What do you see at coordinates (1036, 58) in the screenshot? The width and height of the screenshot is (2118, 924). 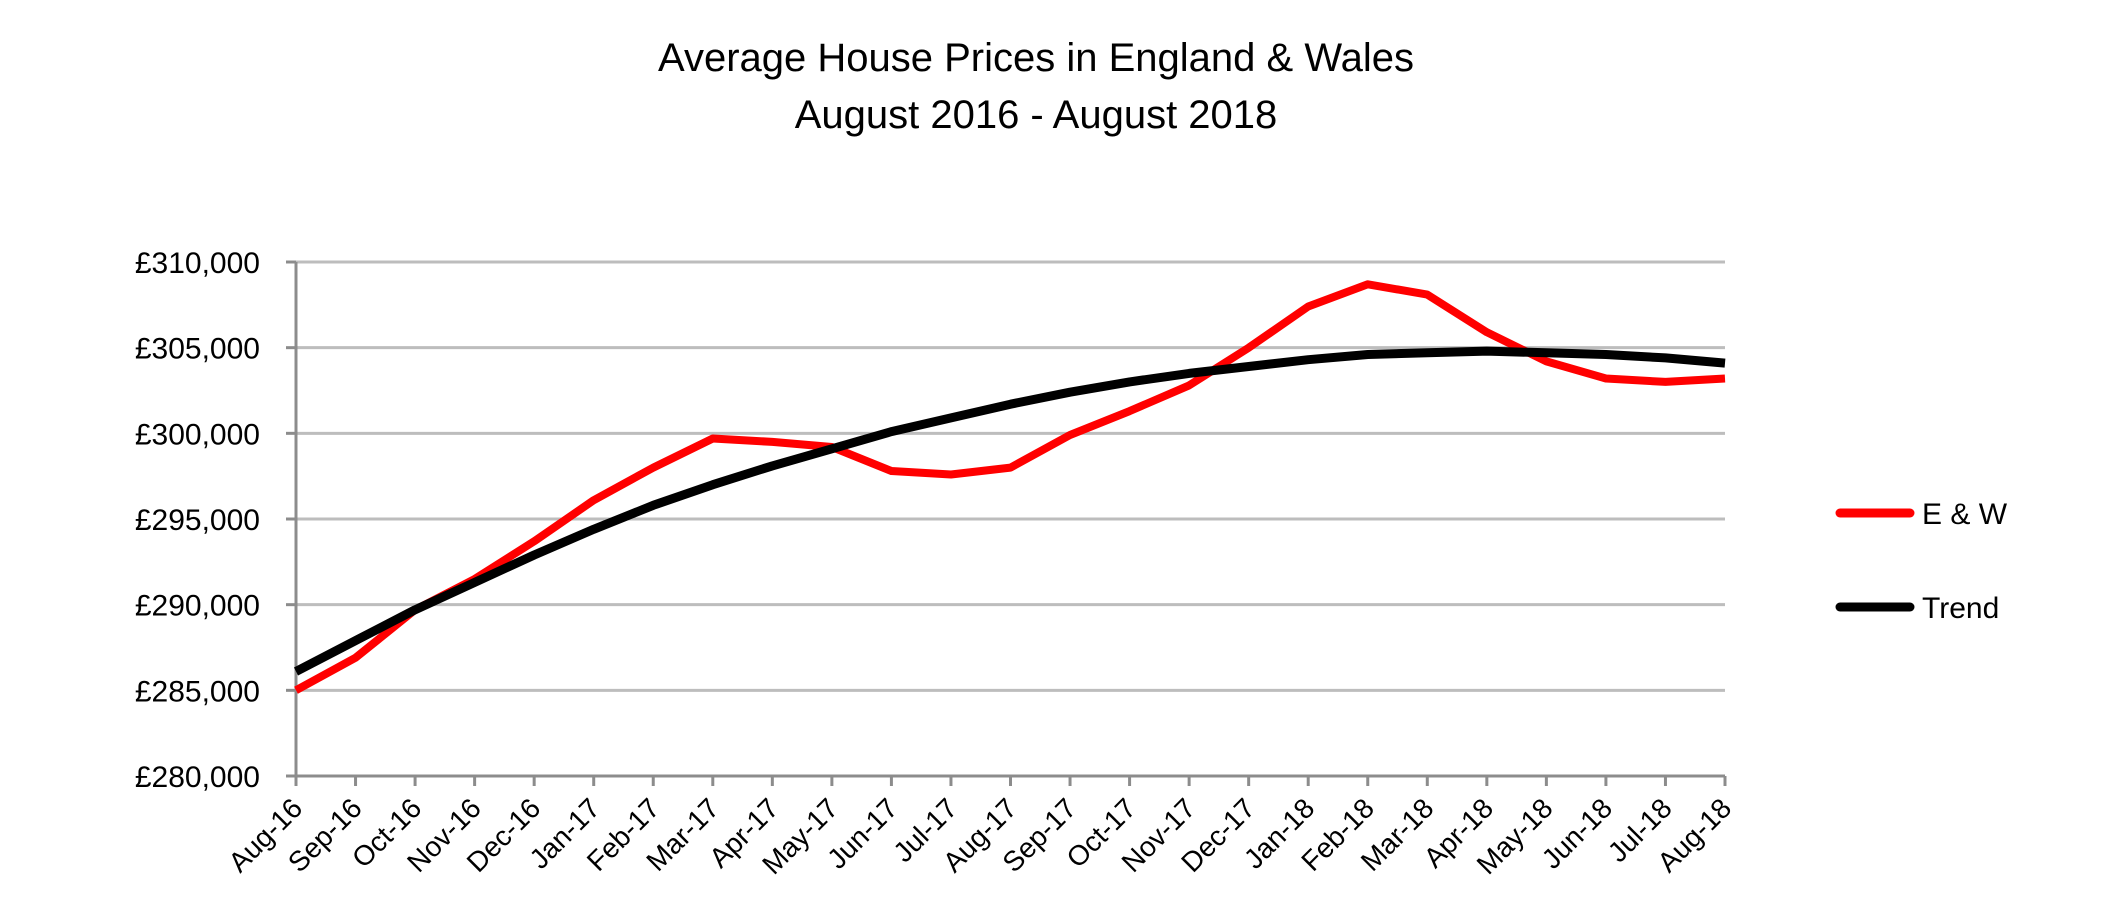 I see `chart-title: Average House Prices in England & Wales` at bounding box center [1036, 58].